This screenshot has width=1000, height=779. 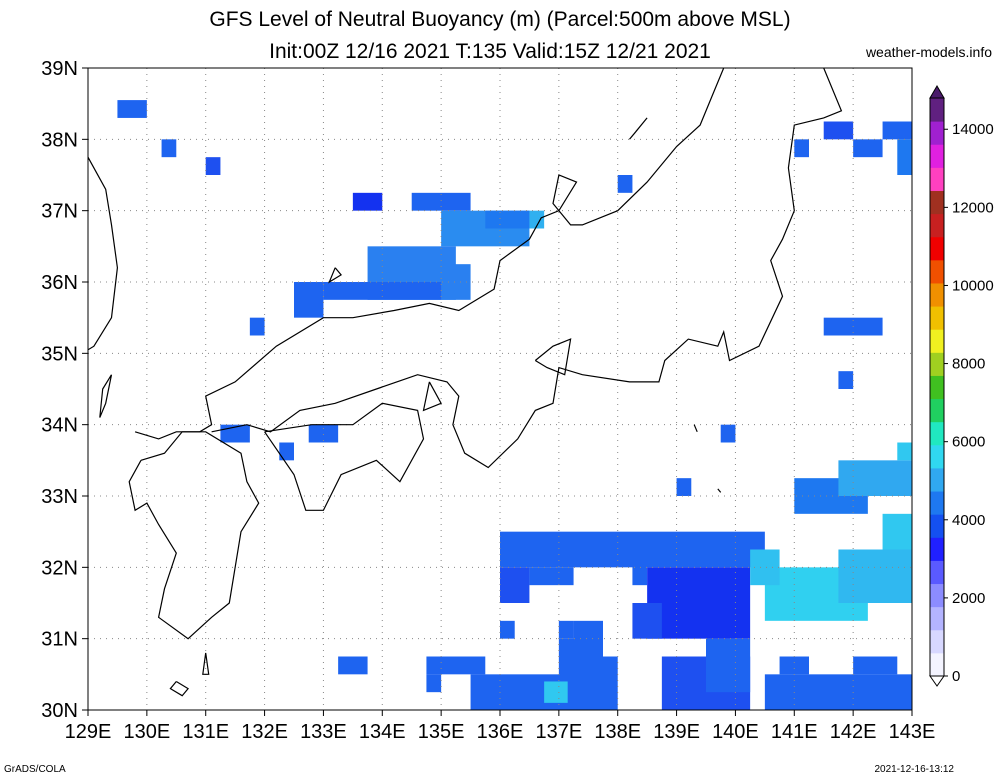 What do you see at coordinates (35, 769) in the screenshot?
I see `footer-software: GrADS/COLA` at bounding box center [35, 769].